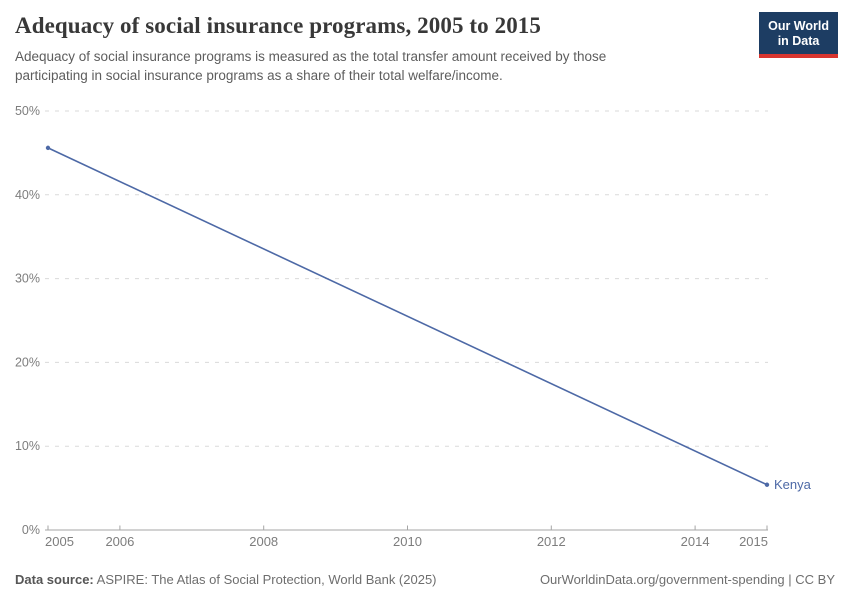  Describe the element at coordinates (27, 279) in the screenshot. I see `y-tick-label-30: 30%` at that location.